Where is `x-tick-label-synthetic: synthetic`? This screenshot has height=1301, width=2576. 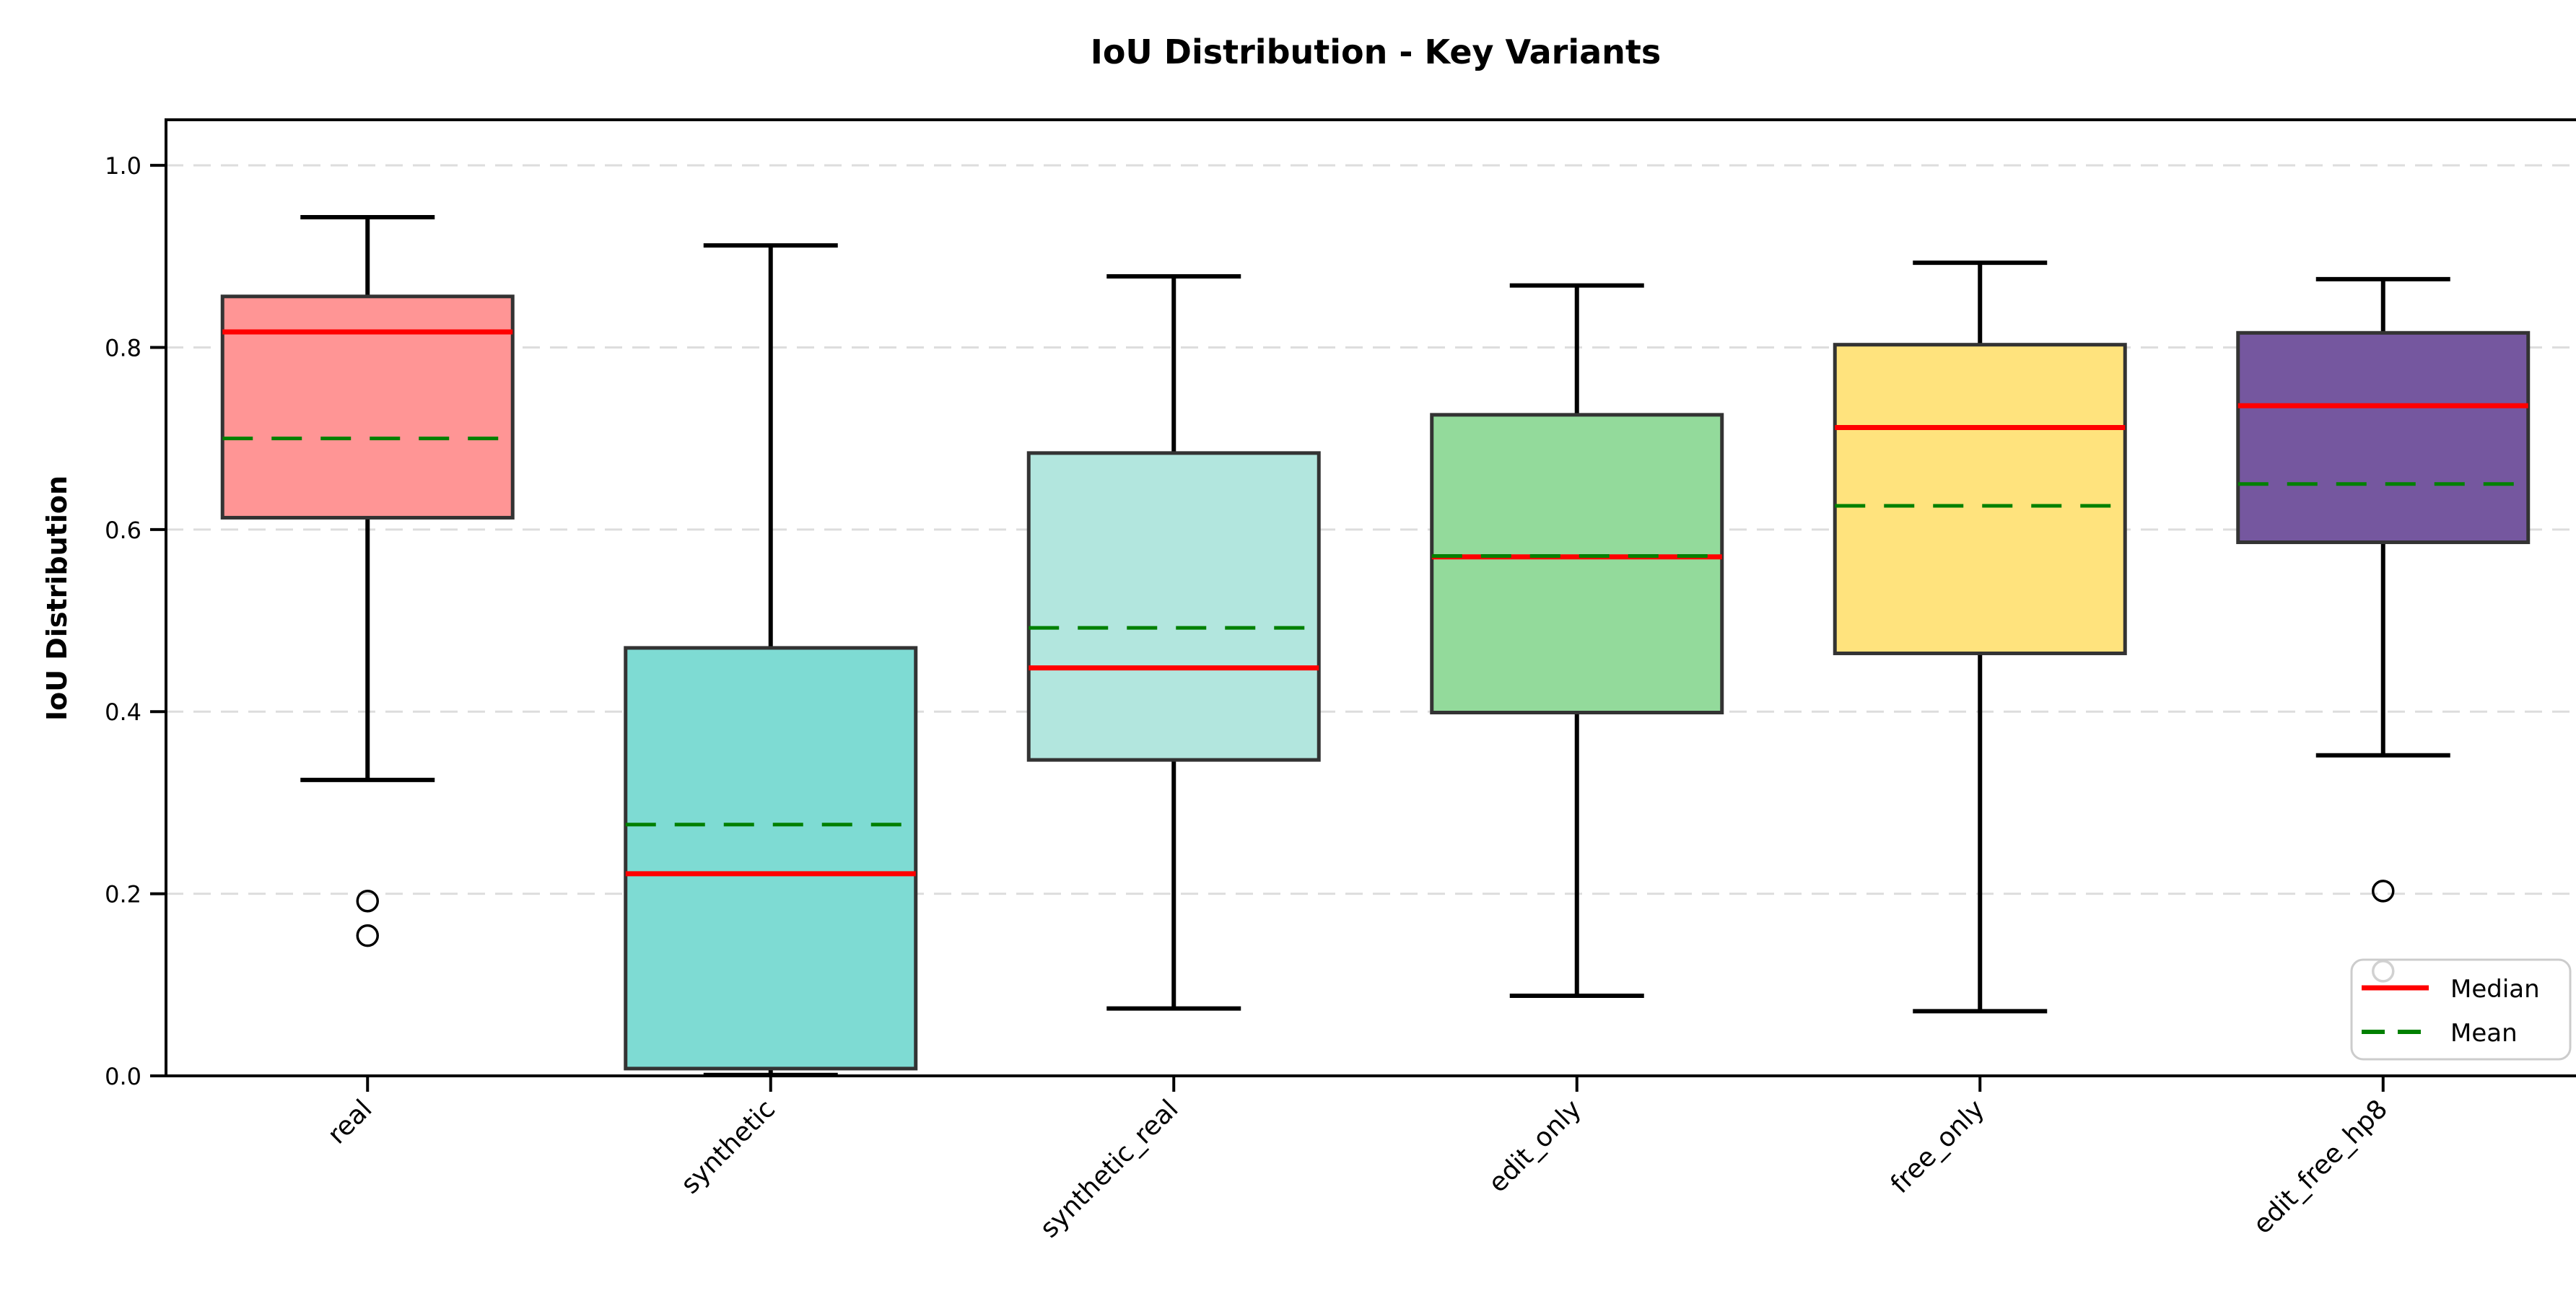 x-tick-label-synthetic: synthetic is located at coordinates (728, 1146).